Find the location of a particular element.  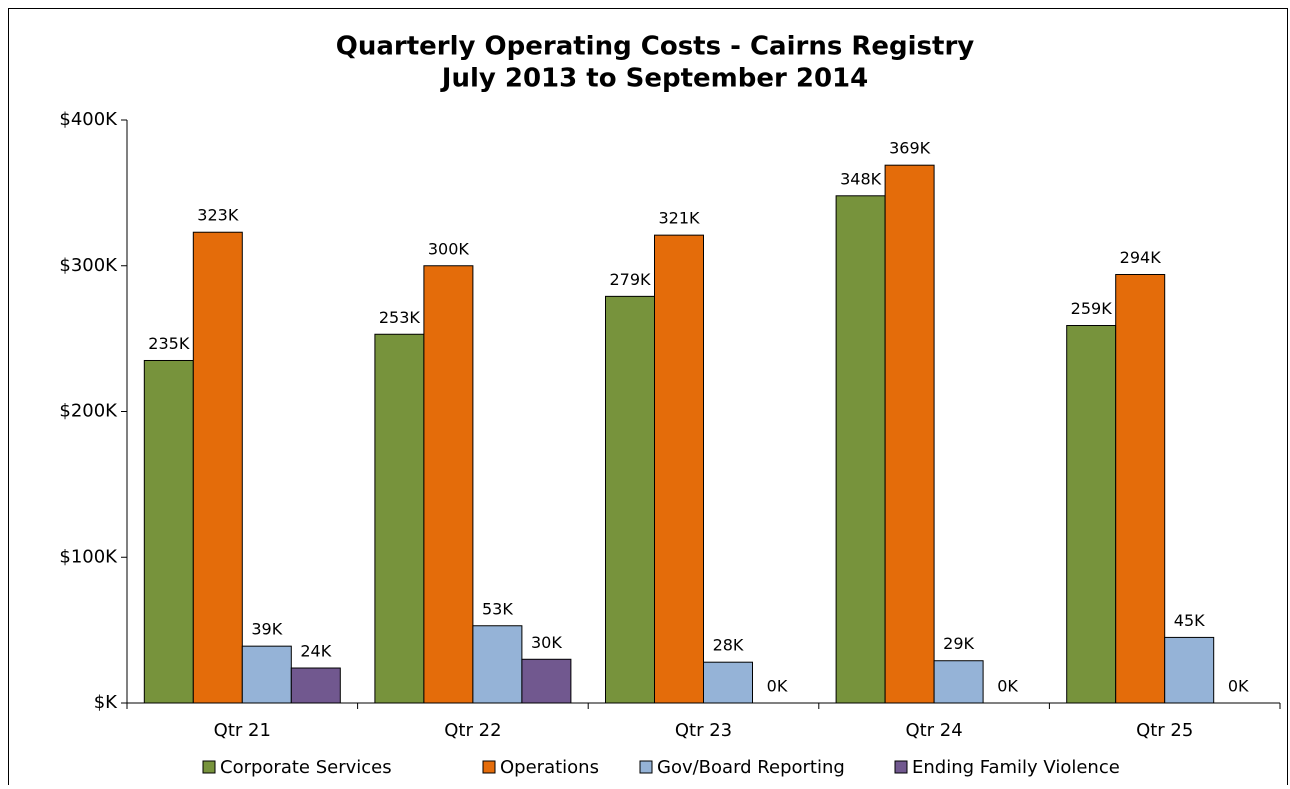

data-label: 259K is located at coordinates (1092, 308).